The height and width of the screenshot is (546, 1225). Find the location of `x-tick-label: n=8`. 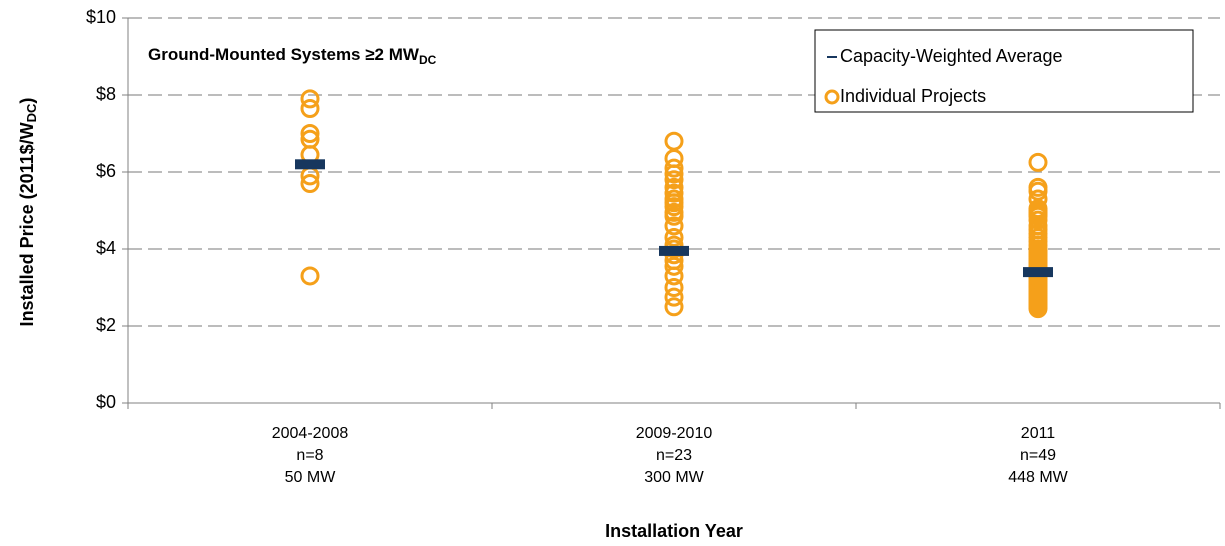

x-tick-label: n=8 is located at coordinates (309, 455).